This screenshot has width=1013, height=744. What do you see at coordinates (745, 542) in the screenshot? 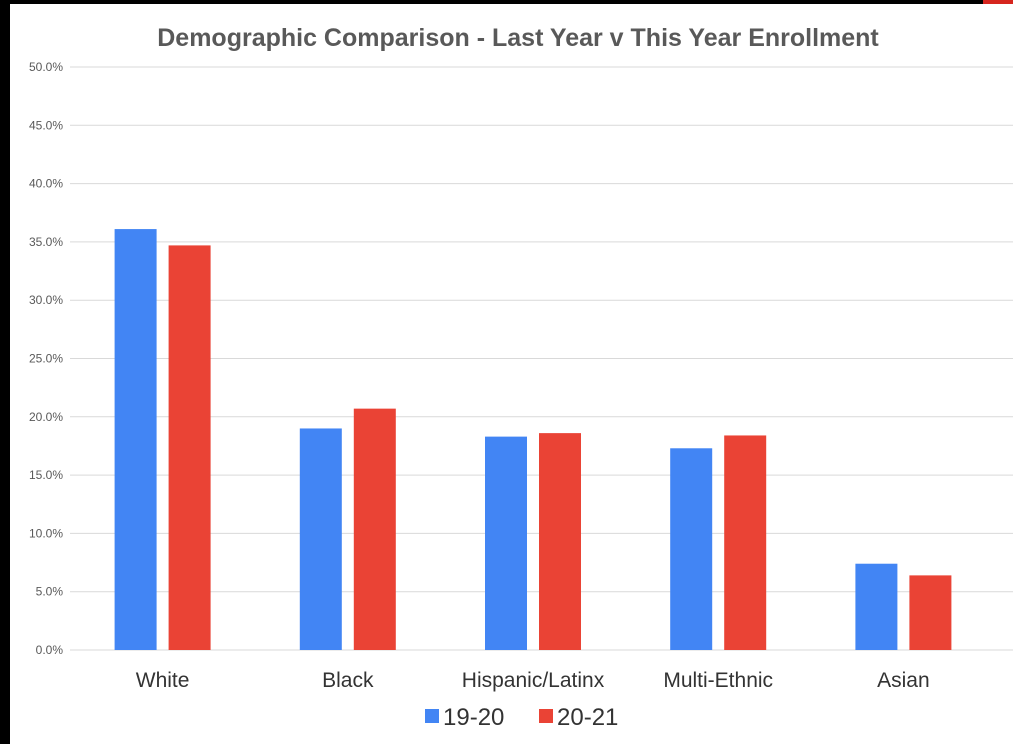
I see `bar-20-21-multi-ethnic` at bounding box center [745, 542].